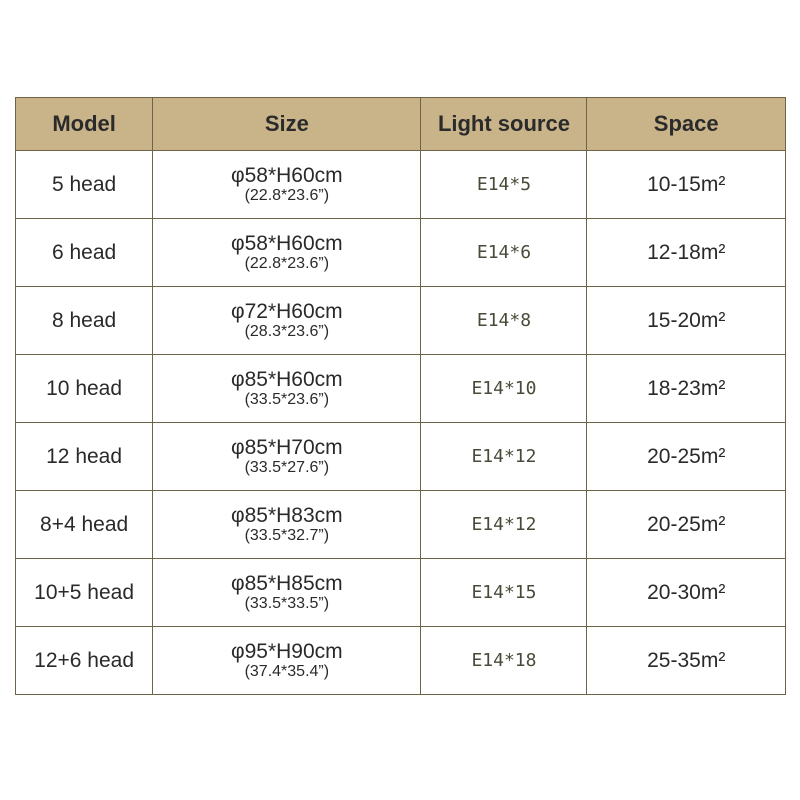 The height and width of the screenshot is (800, 800). Describe the element at coordinates (84, 592) in the screenshot. I see `model-cell: 10+5 head` at that location.